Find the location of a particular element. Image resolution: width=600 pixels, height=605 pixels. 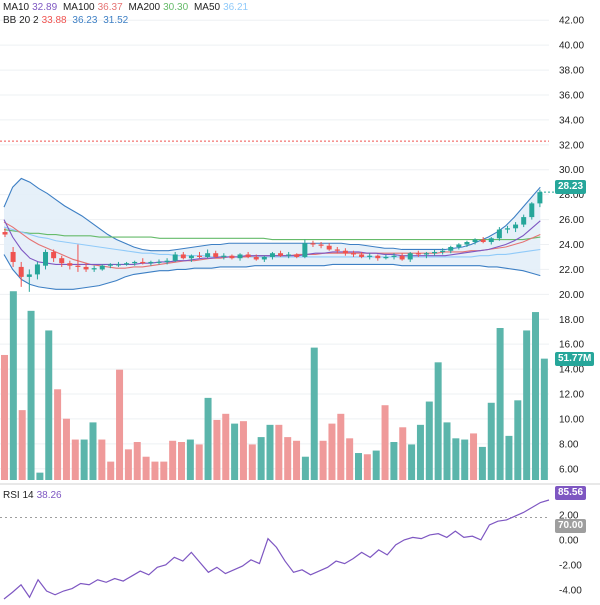

bb-legend: BB 20 2 33.88 36.23 31.52 is located at coordinates (67, 21).